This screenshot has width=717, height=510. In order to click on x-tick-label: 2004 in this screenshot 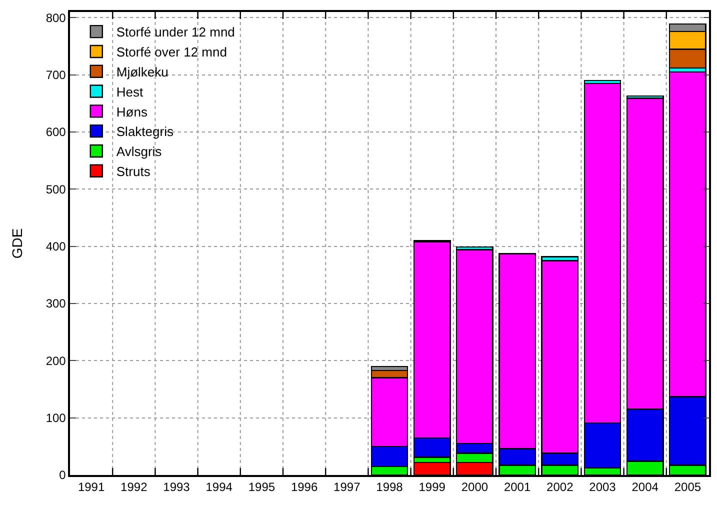, I will do `click(645, 487)`.